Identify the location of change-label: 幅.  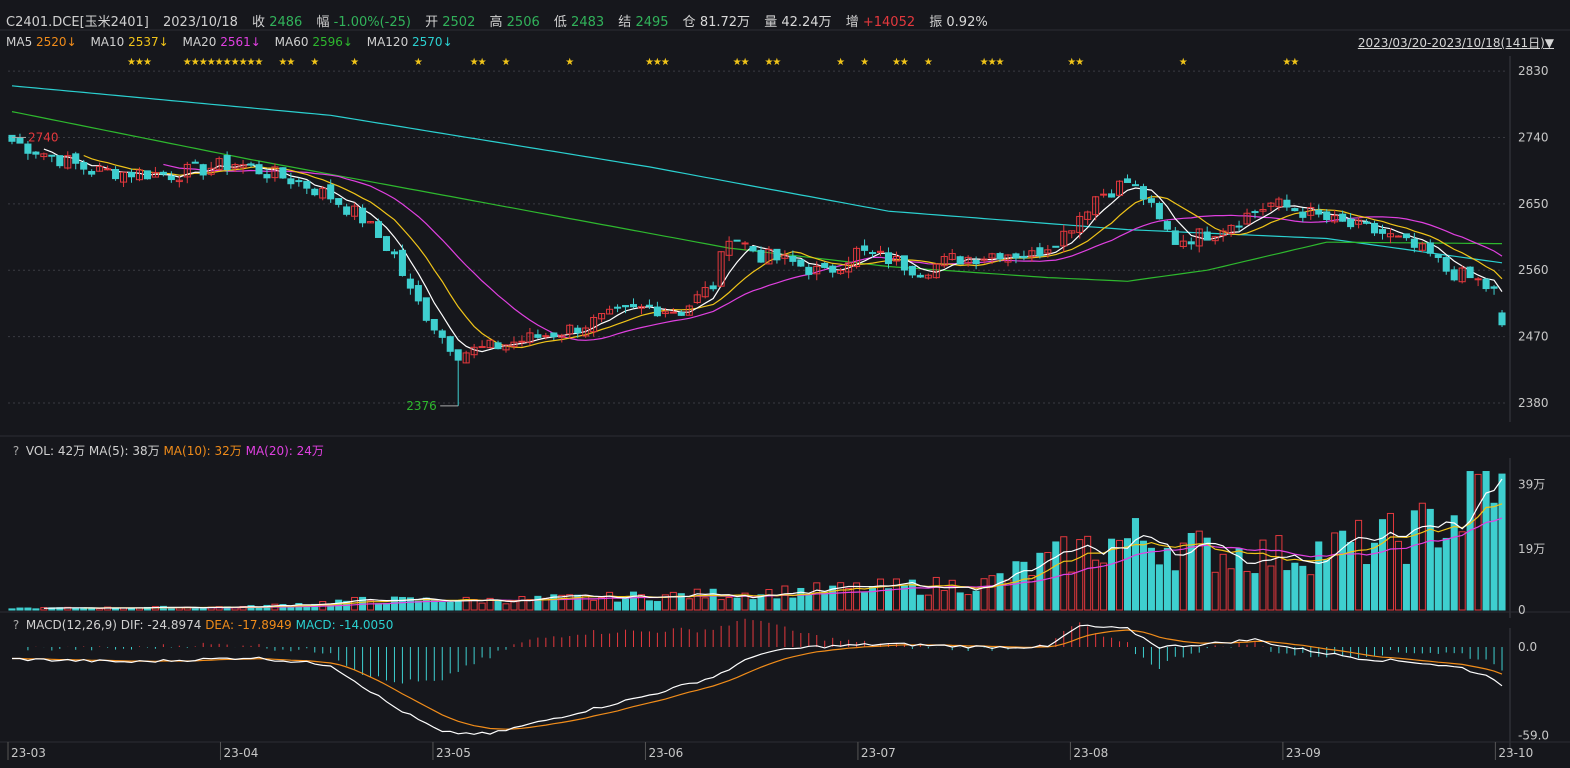
(323, 22).